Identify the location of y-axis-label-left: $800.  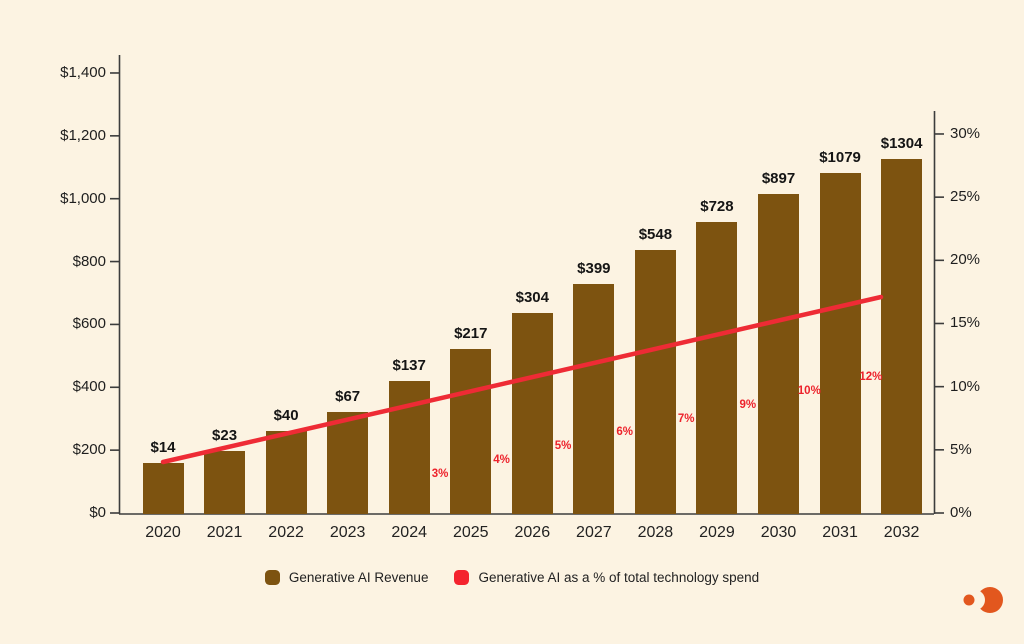
(89, 261).